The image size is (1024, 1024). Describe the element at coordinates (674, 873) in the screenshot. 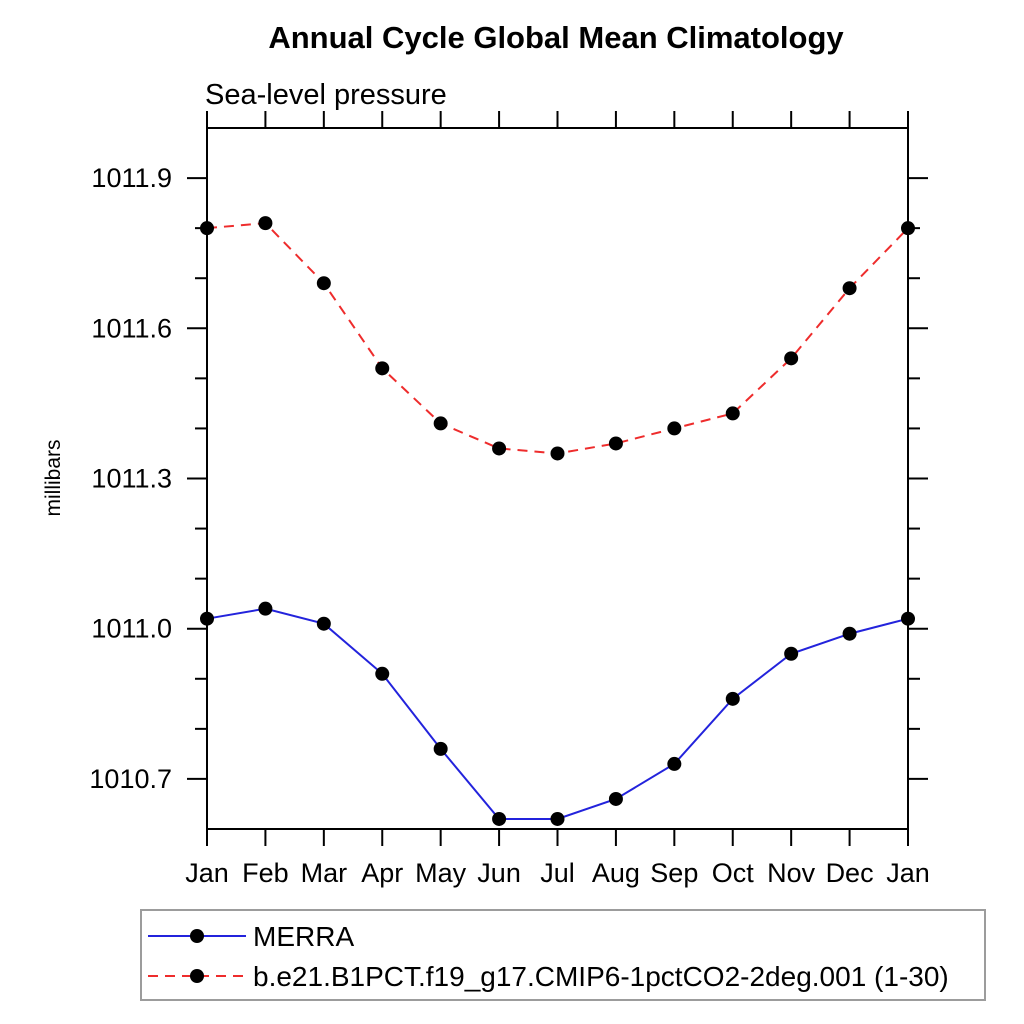

I see `x-tick-label: Sep` at that location.